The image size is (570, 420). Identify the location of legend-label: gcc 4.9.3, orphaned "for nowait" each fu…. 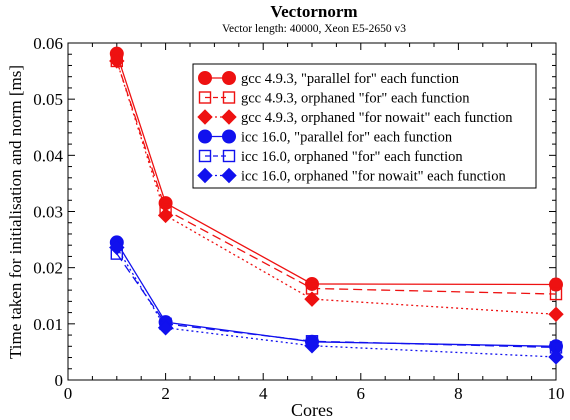
(377, 118).